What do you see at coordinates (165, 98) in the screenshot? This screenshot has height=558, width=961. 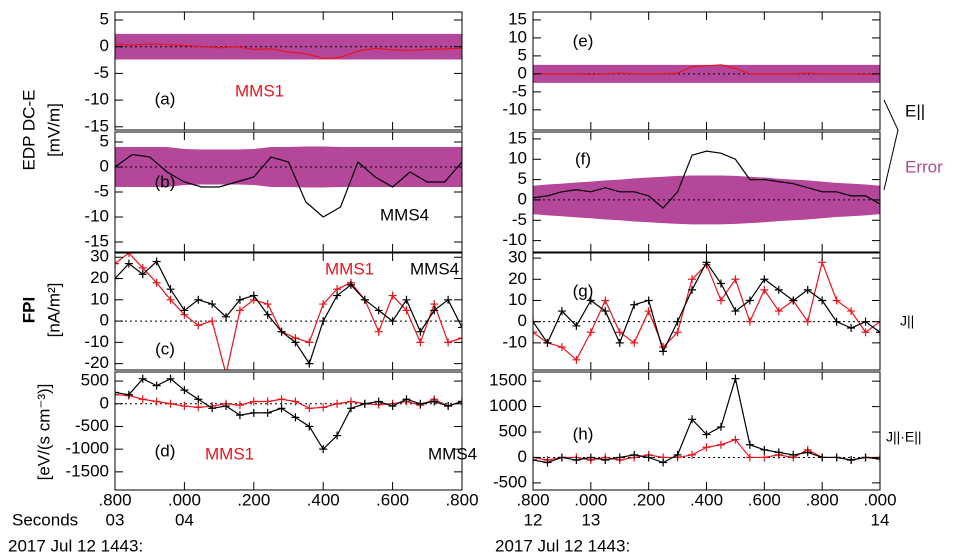 I see `panel-label: (a)` at bounding box center [165, 98].